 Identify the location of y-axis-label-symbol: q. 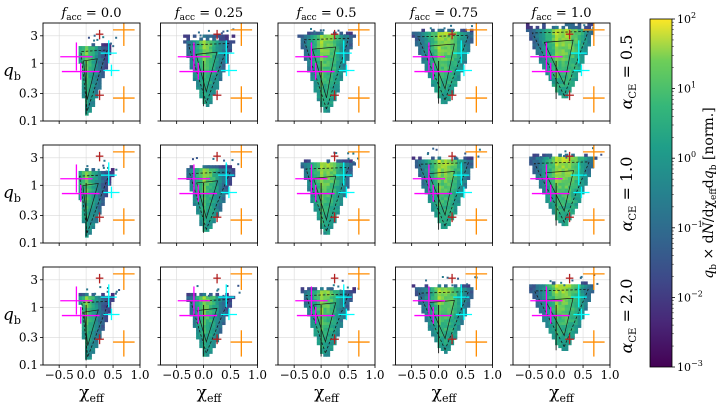
(8, 71).